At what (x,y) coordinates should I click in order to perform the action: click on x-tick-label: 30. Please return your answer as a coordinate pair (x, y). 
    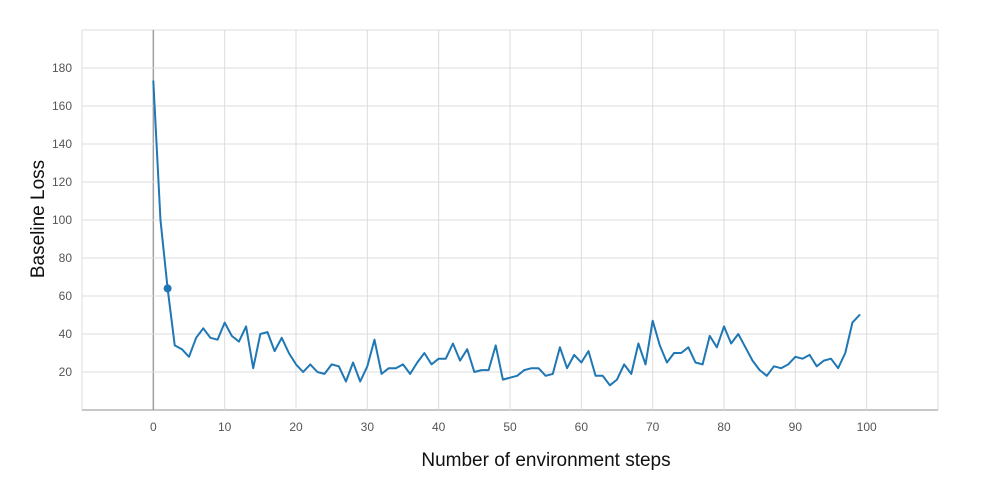
    Looking at the image, I should click on (368, 427).